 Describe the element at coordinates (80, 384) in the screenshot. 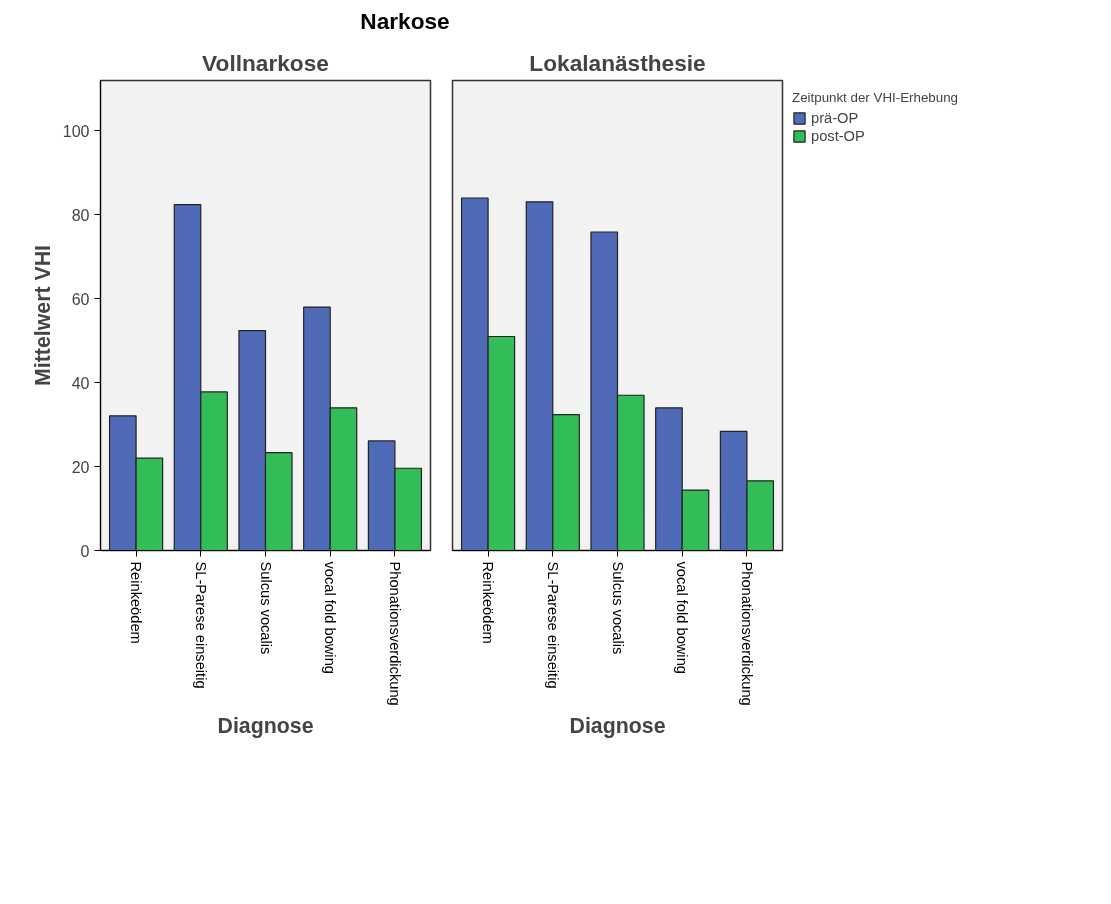

I see `y-tick-label: 40` at that location.